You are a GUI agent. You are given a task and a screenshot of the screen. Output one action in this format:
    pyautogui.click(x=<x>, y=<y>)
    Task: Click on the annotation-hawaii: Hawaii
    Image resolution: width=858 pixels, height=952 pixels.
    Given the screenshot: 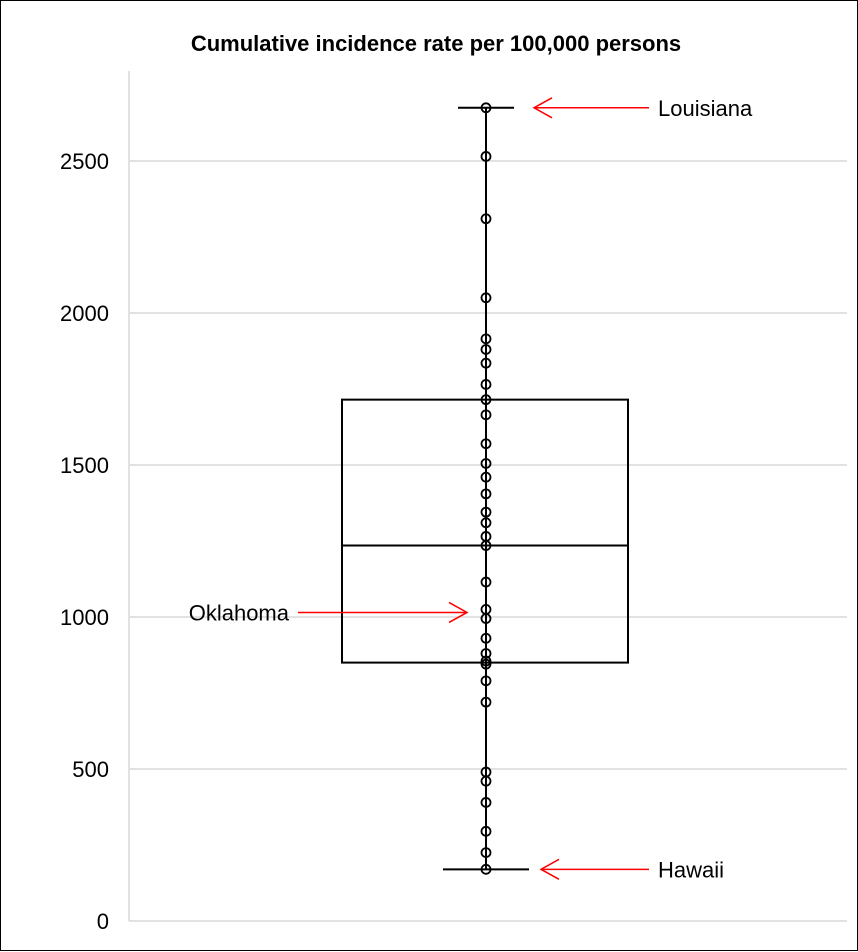 What is the action you would take?
    pyautogui.click(x=631, y=869)
    